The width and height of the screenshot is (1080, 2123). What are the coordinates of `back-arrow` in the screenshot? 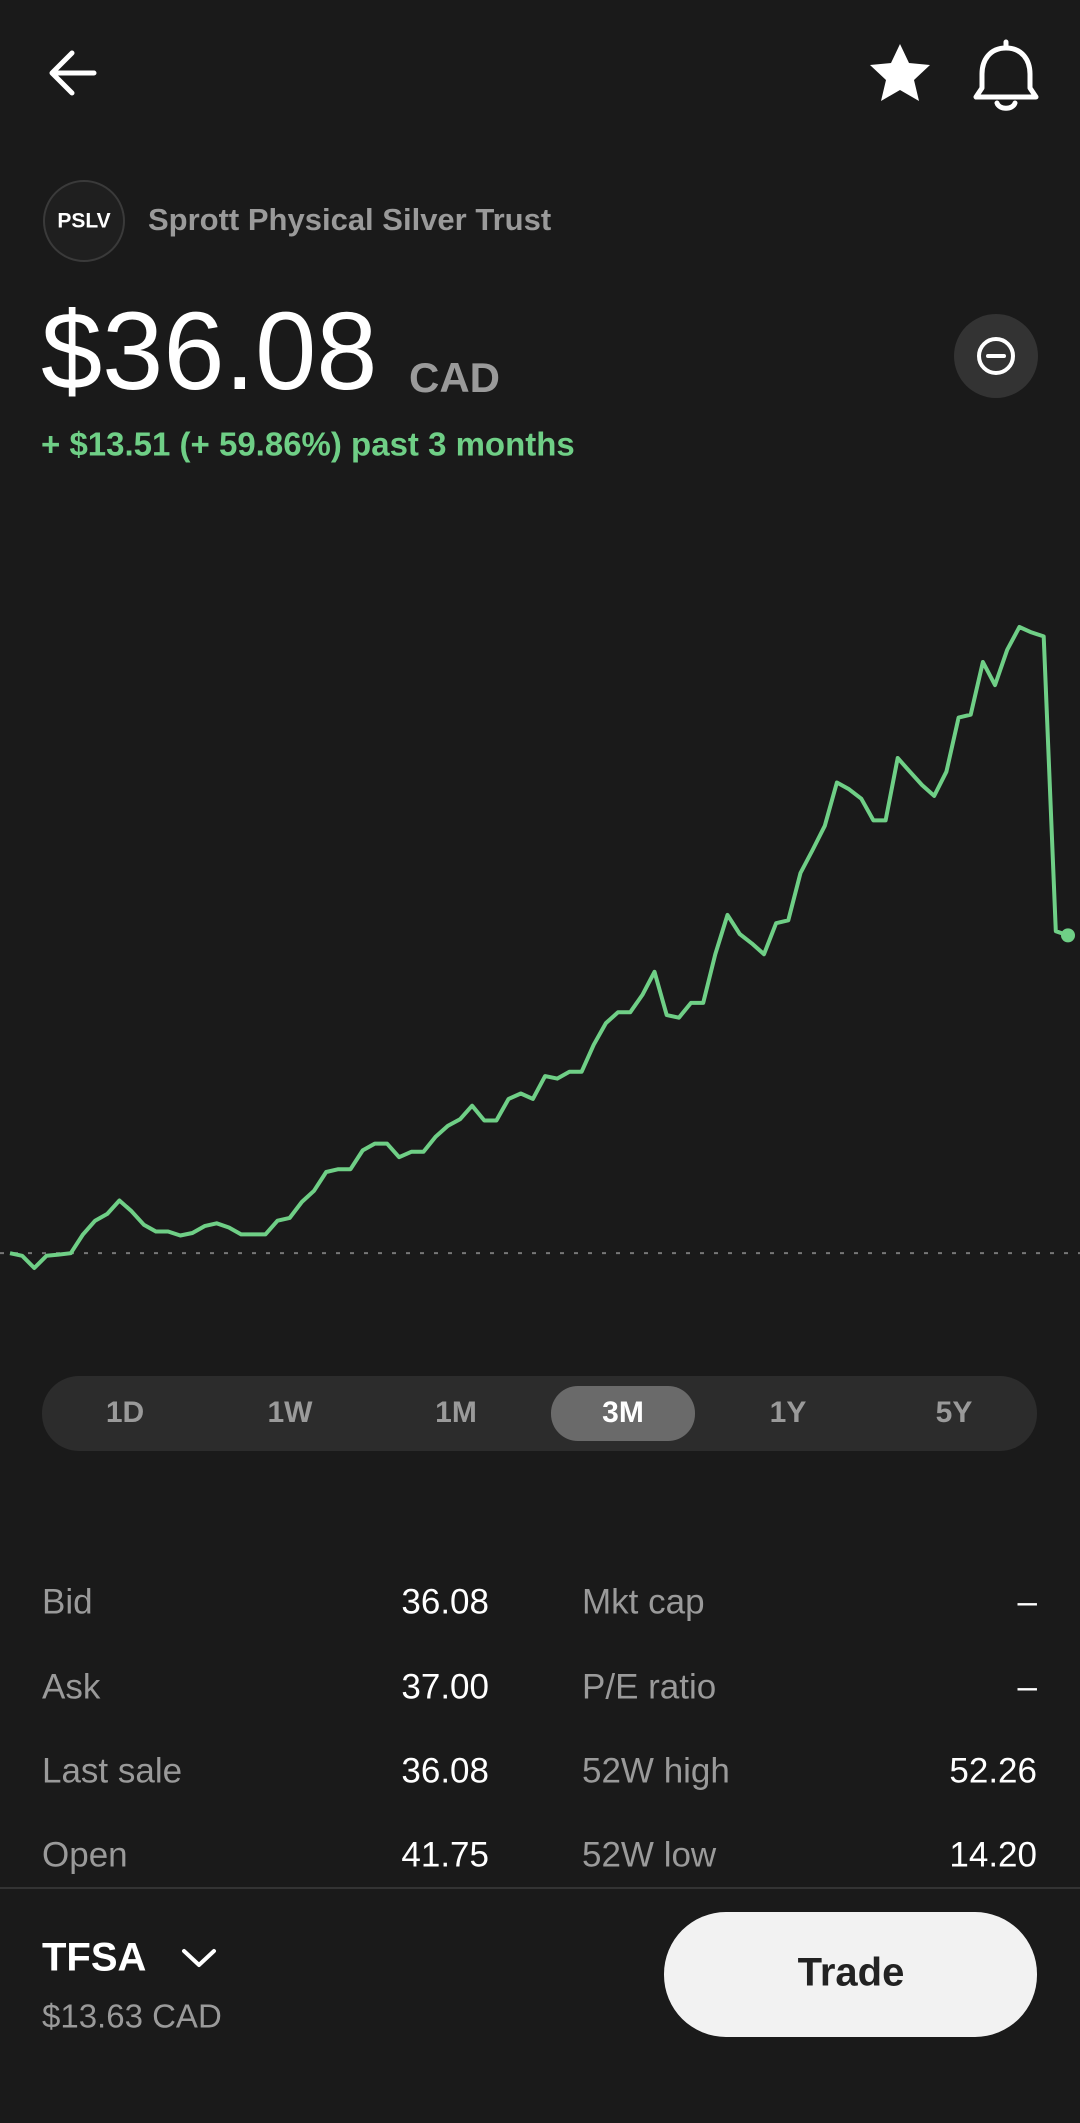 It's located at (73, 73).